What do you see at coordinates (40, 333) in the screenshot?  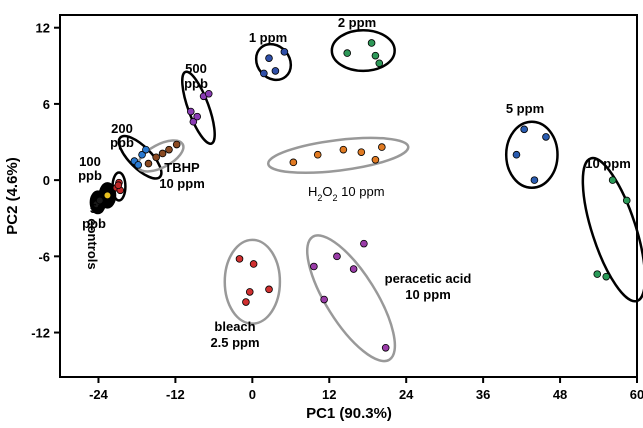 I see `y-tick-label: -12` at bounding box center [40, 333].